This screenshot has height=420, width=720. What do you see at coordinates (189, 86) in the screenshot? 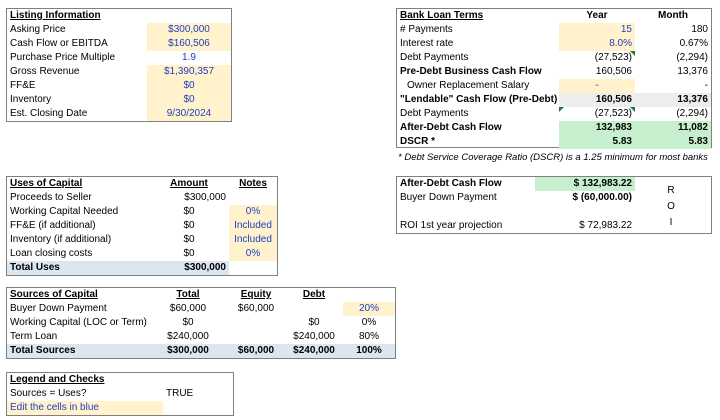
I see `ffe-cell: $0` at bounding box center [189, 86].